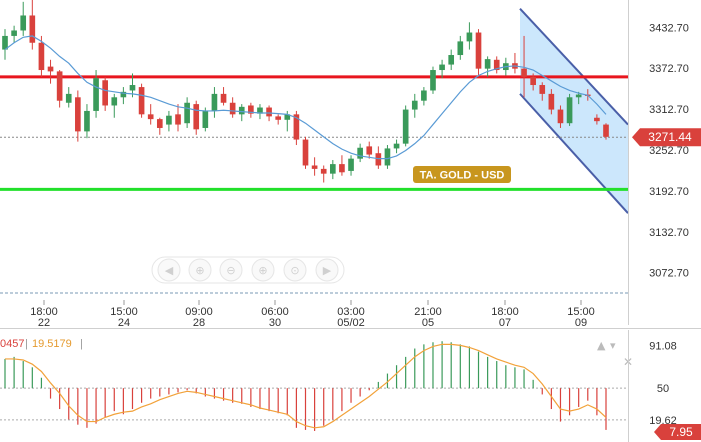  I want to click on reset-zoom-button: ⊙, so click(295, 270).